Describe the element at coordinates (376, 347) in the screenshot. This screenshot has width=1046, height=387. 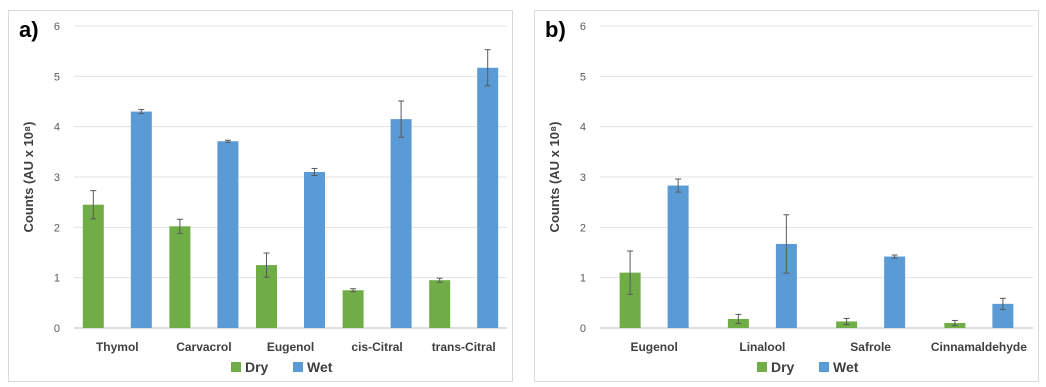
I see `x-tick-label: cis-Citral` at that location.